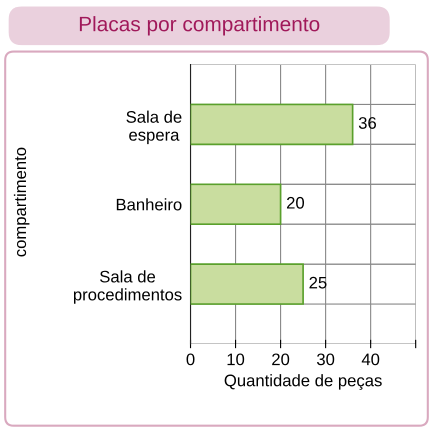 This screenshot has width=433, height=430. I want to click on data-label: 36, so click(367, 123).